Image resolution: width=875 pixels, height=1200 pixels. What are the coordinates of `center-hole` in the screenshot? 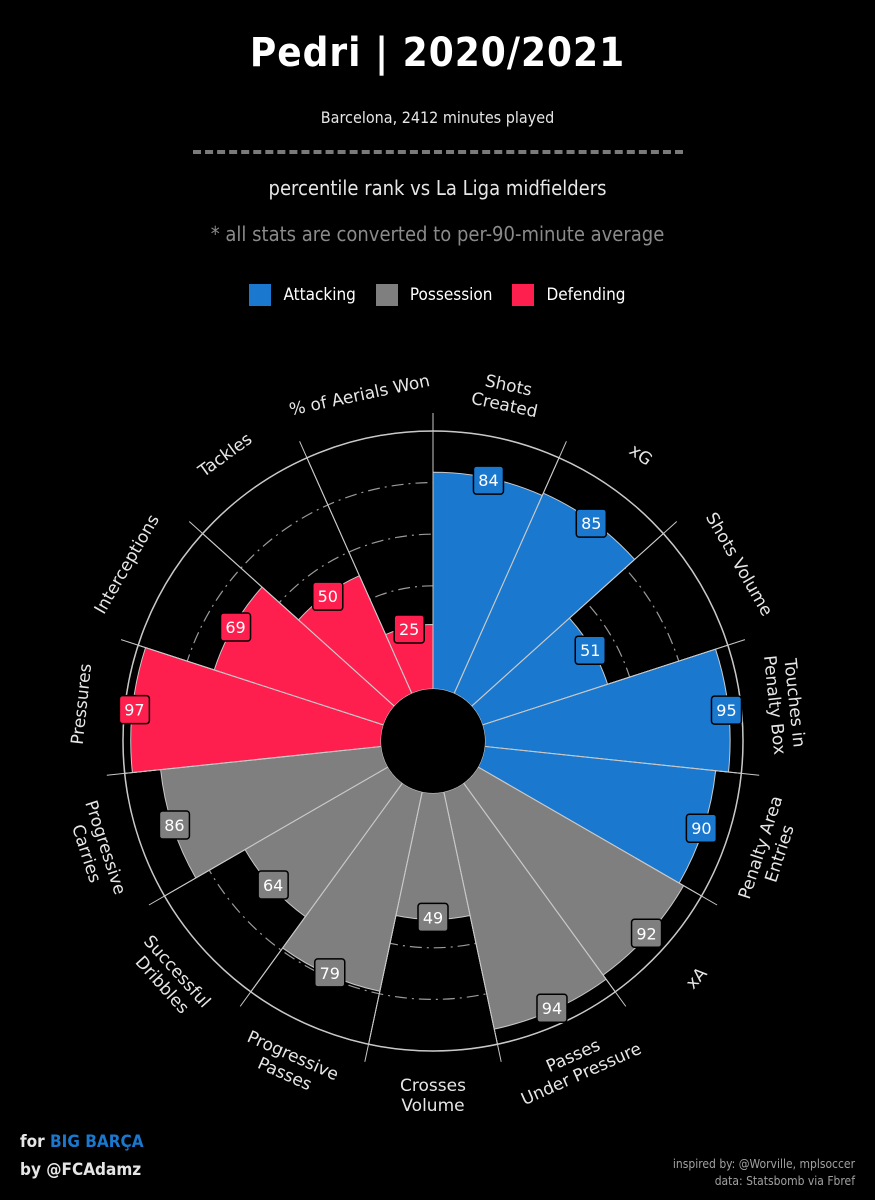 It's located at (433, 741).